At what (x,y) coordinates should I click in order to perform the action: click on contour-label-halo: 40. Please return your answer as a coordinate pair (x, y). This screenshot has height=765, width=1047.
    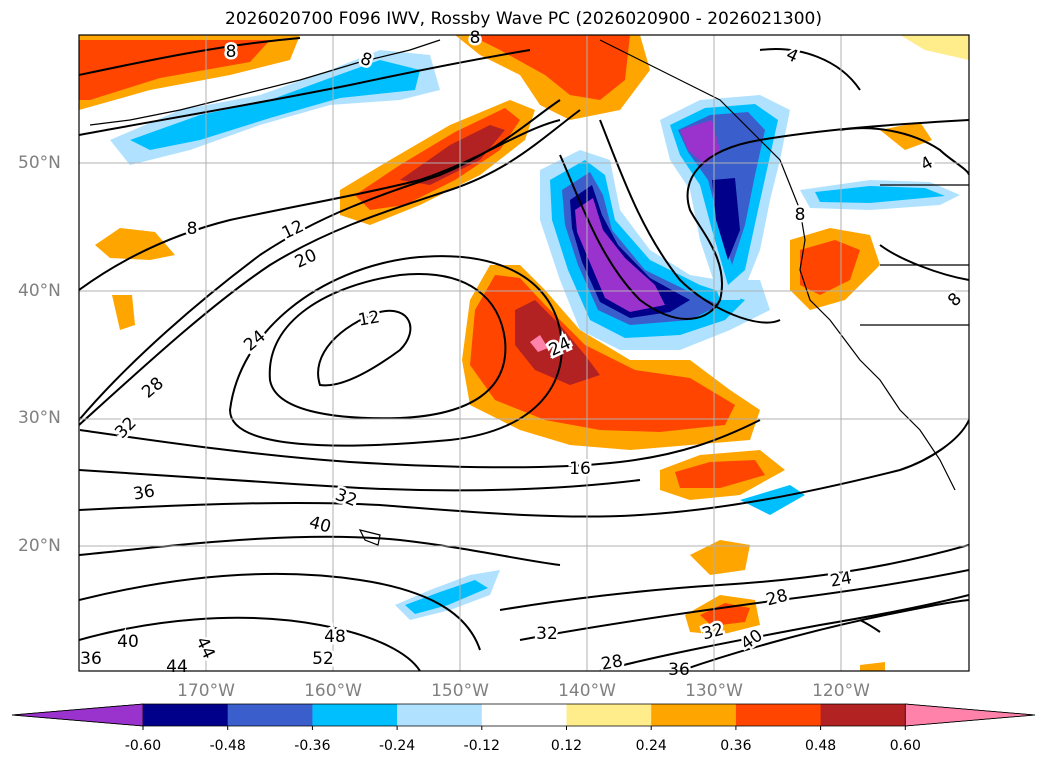
    Looking at the image, I should click on (128, 642).